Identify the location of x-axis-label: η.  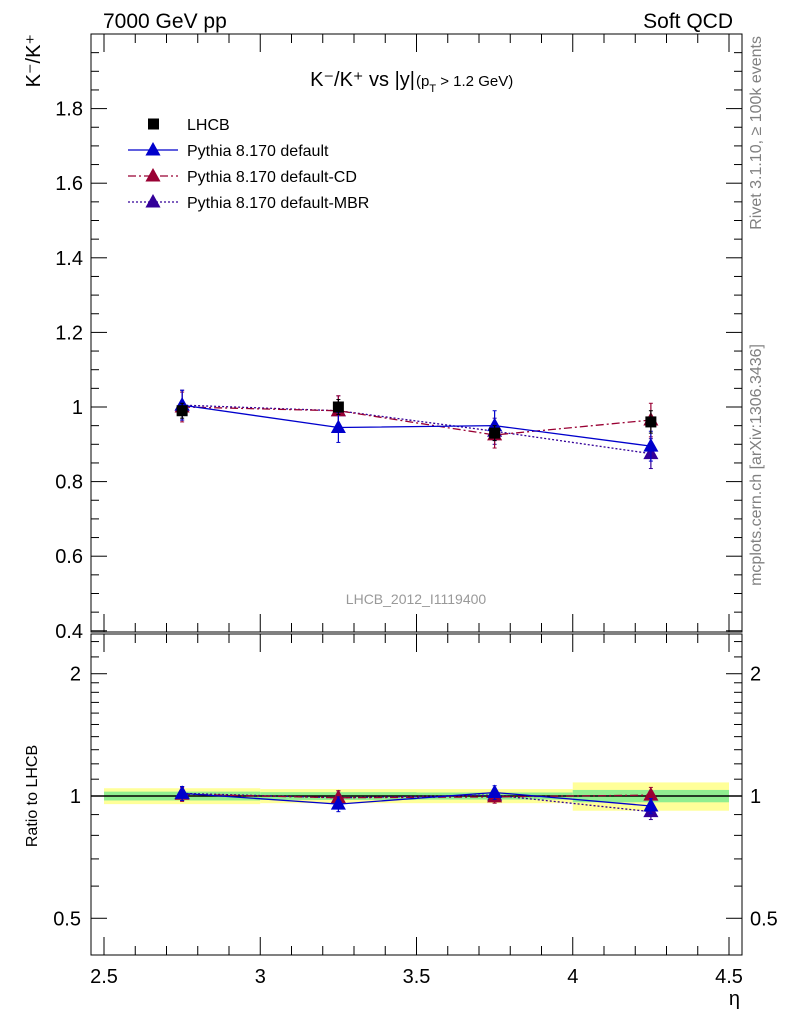
(734, 999).